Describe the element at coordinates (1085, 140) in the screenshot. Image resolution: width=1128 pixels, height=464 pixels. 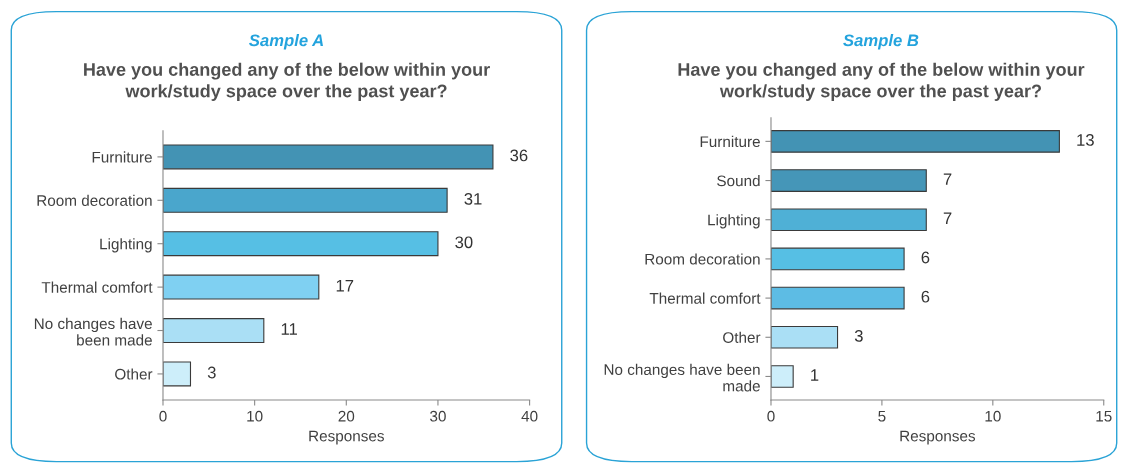
I see `data-label: 13` at that location.